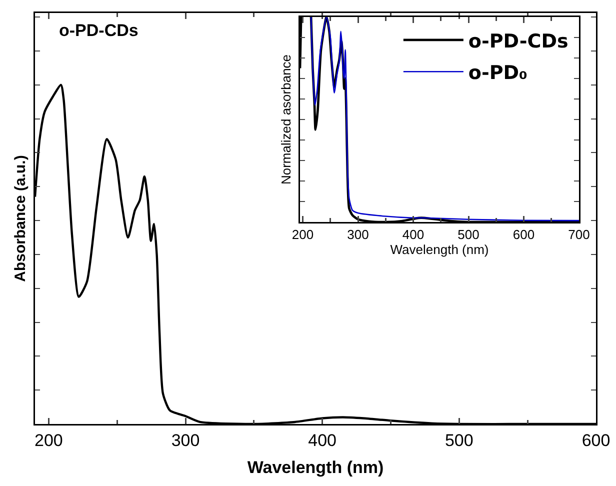  Describe the element at coordinates (20, 218) in the screenshot. I see `y-axis-title: Absorbance (a.u.)` at that location.